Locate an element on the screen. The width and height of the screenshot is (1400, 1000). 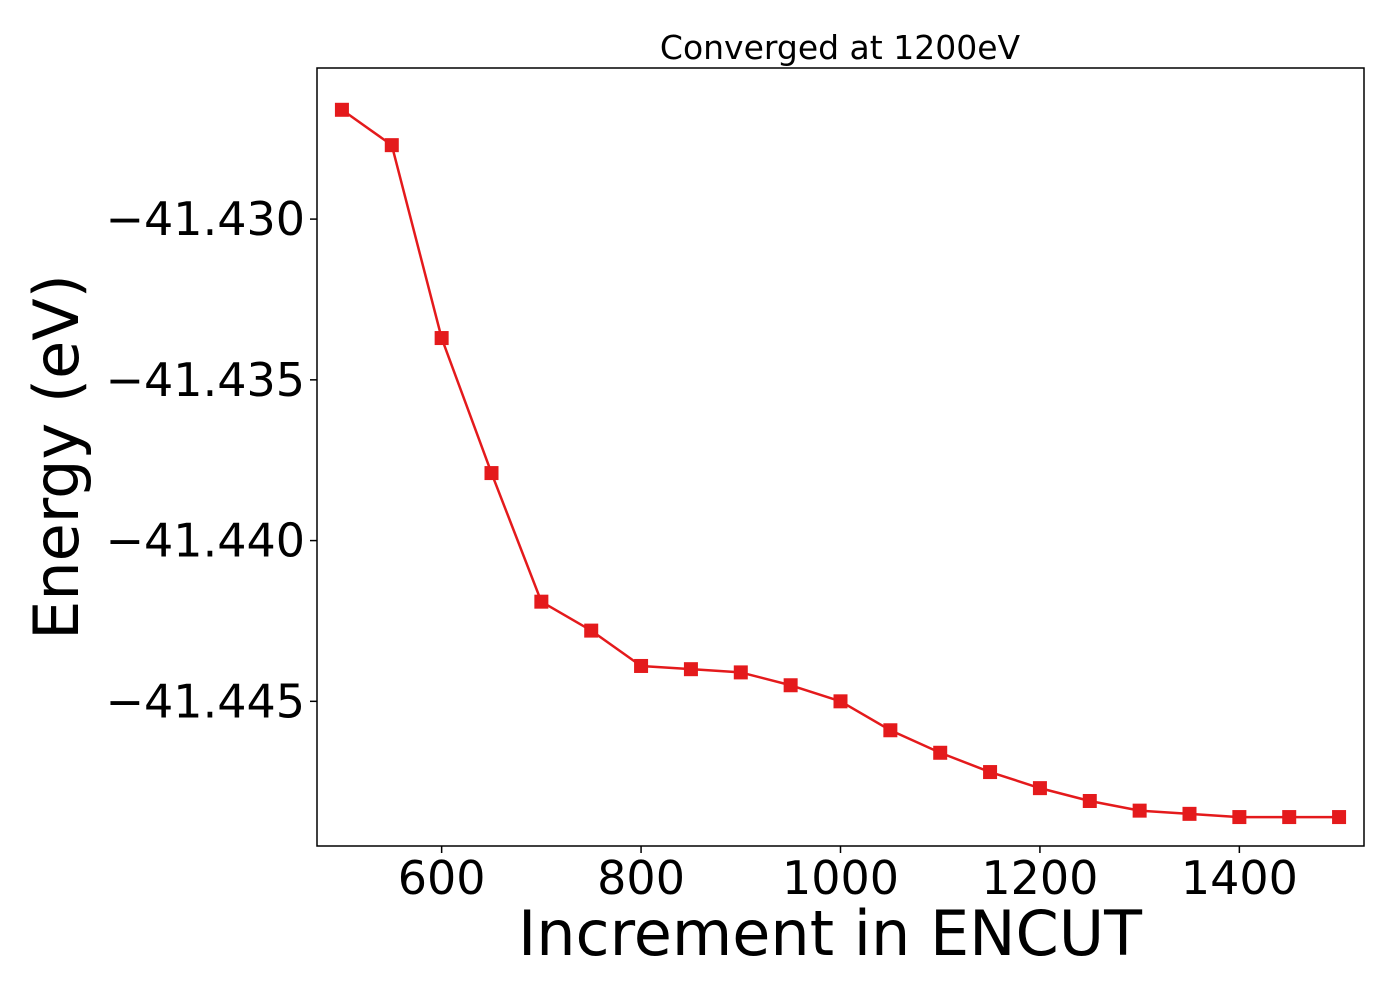
y-axis-label: Energy (eV) is located at coordinates (56, 457).